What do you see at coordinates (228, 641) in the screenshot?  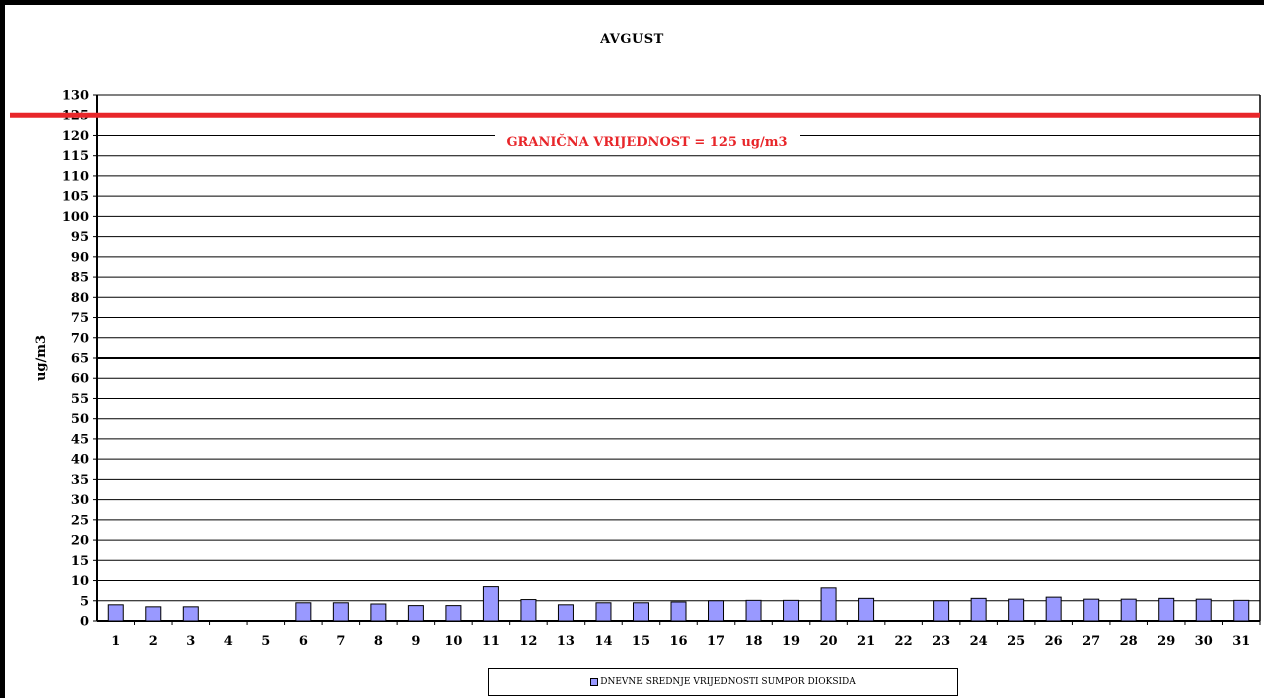 I see `x-tick-label: 4` at bounding box center [228, 641].